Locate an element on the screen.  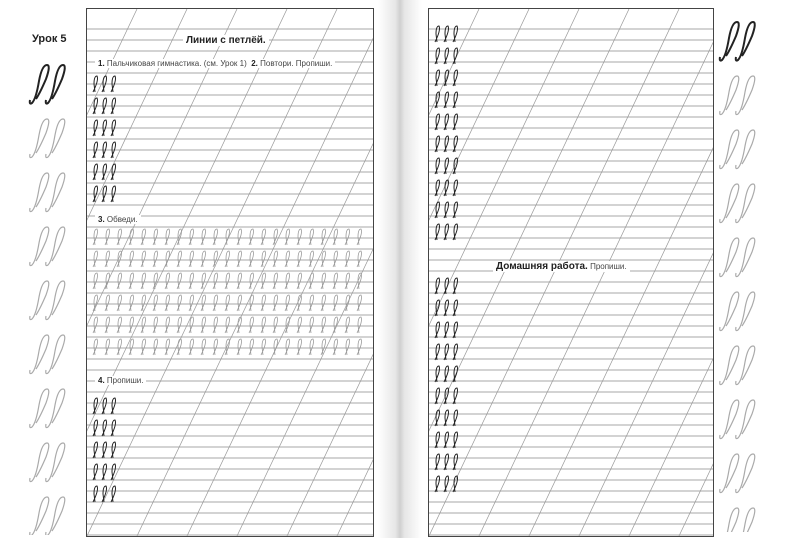
task-3-label: 3. Обведи. is located at coordinates (118, 219).